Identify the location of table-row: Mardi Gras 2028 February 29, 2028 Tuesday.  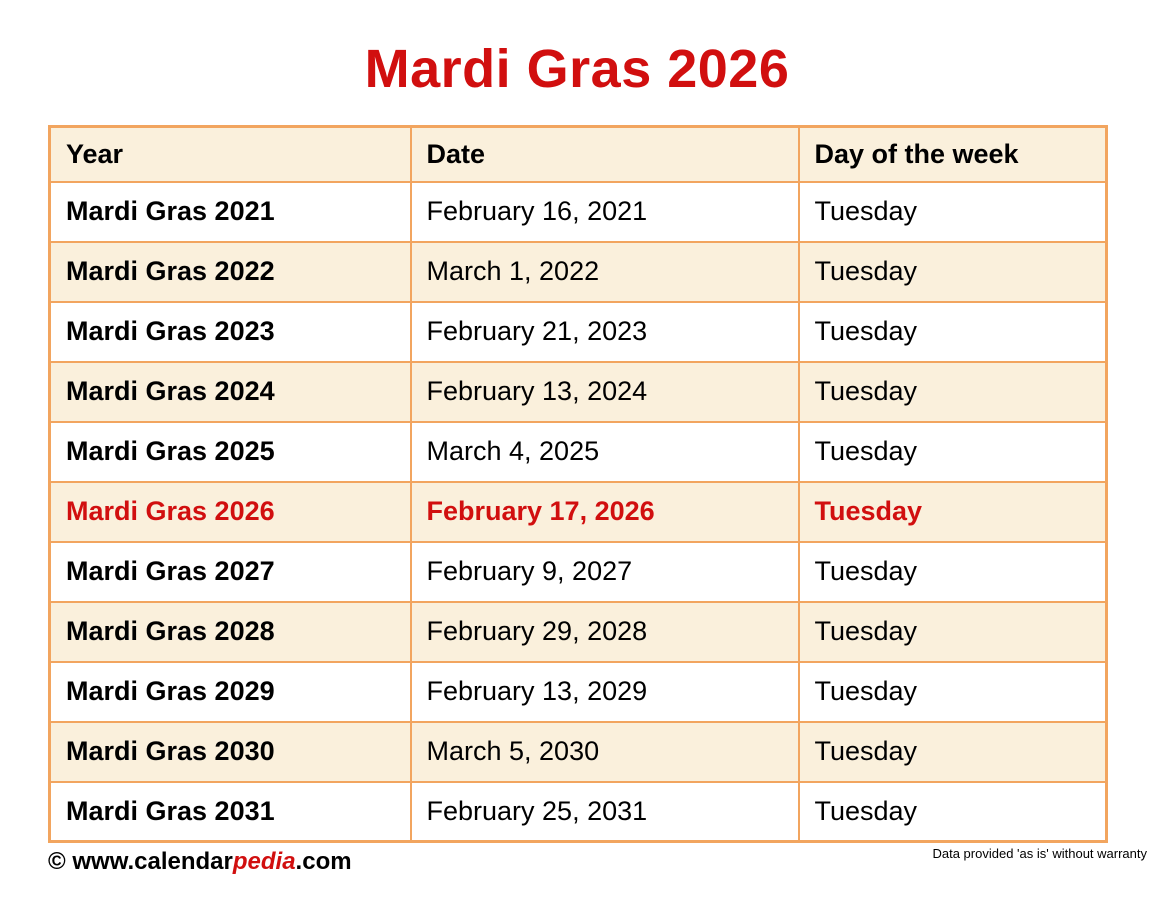
(578, 631).